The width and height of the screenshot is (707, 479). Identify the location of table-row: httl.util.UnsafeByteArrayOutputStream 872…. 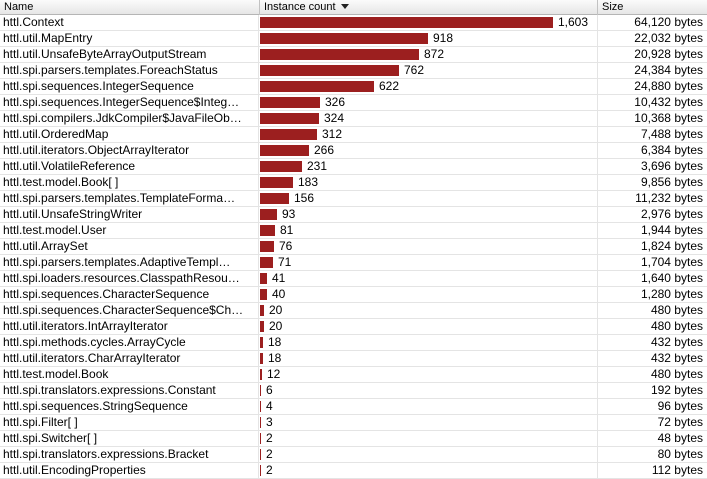
(353, 55).